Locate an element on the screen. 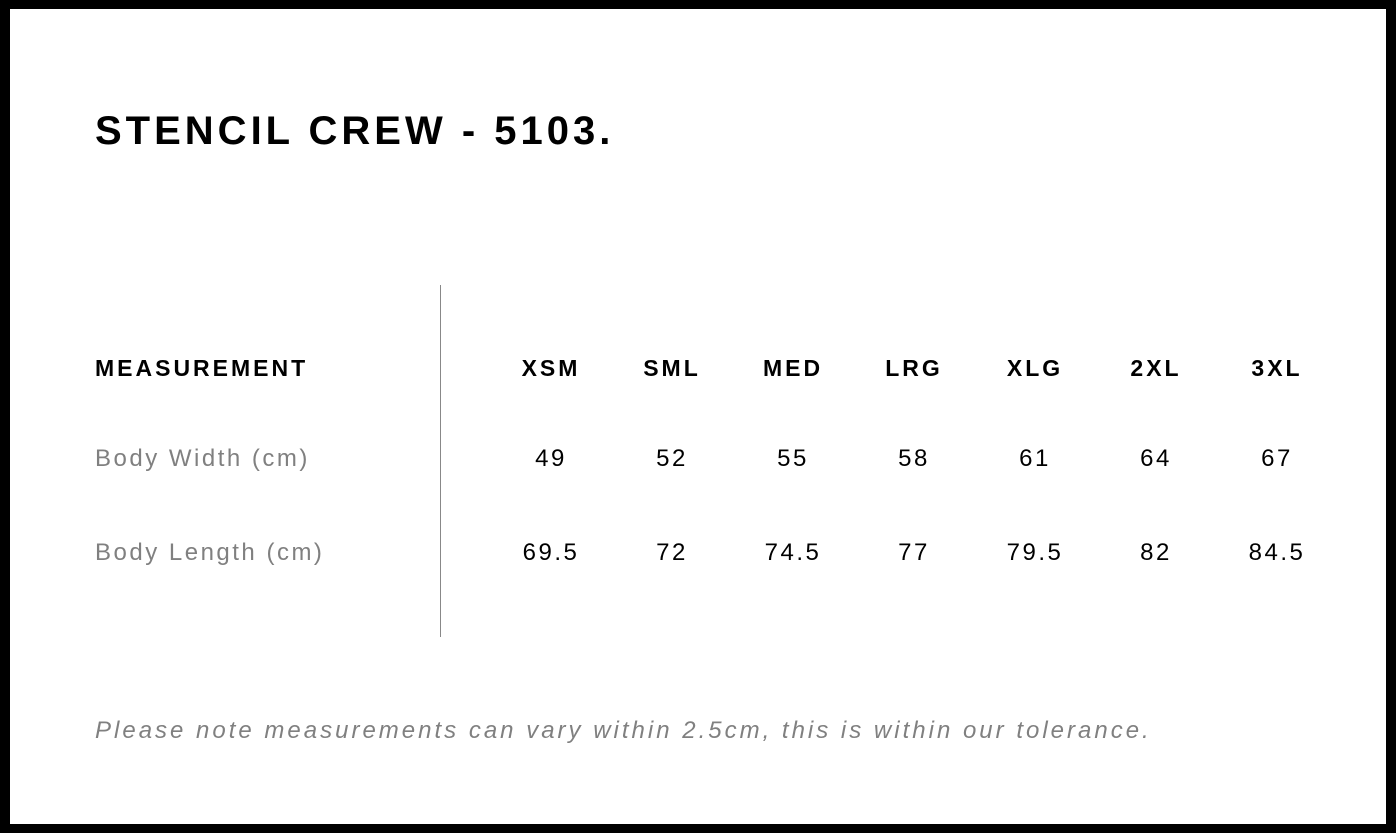  table-cell: 84.5 is located at coordinates (1277, 552).